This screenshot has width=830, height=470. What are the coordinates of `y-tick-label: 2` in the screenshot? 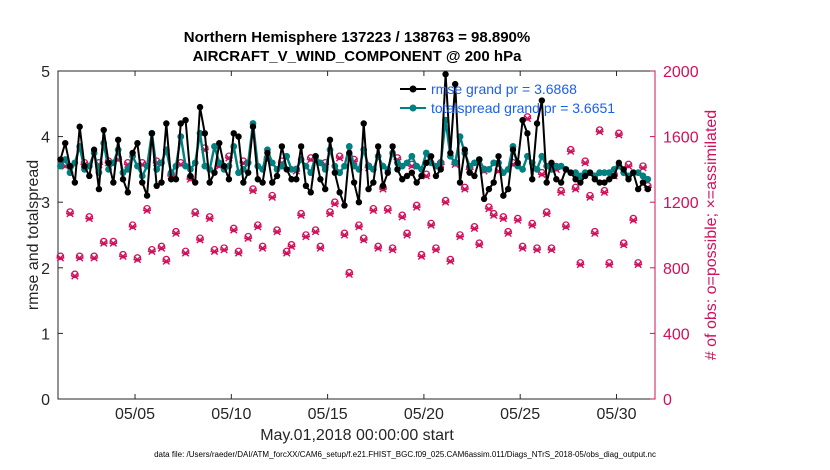 It's located at (45, 269).